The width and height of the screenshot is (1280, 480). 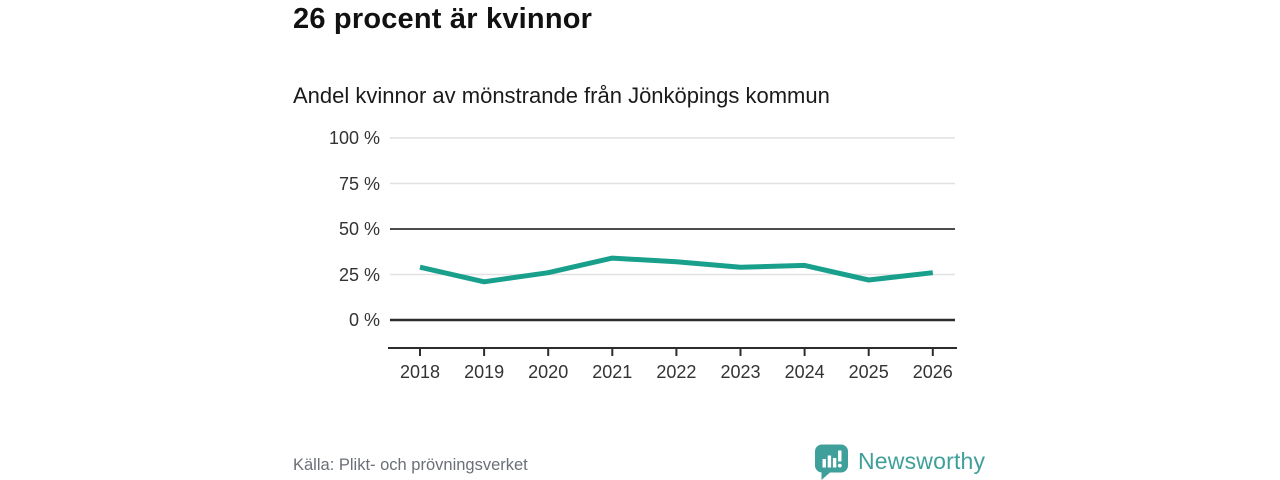 I want to click on newsworthy-logo: Newsworthy, so click(x=899, y=461).